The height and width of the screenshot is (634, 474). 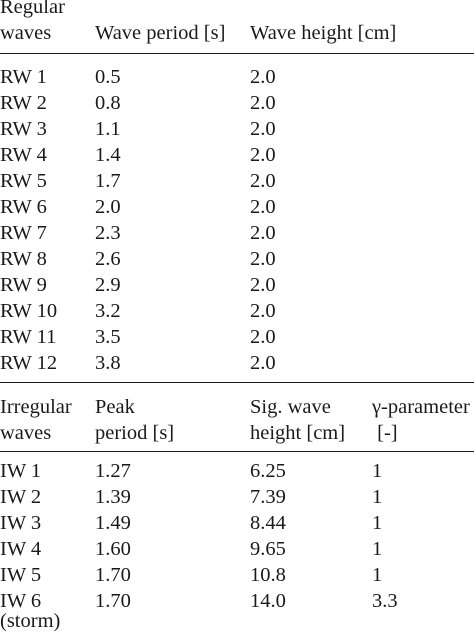 What do you see at coordinates (23, 129) in the screenshot?
I see `table-row-id: RW 3` at bounding box center [23, 129].